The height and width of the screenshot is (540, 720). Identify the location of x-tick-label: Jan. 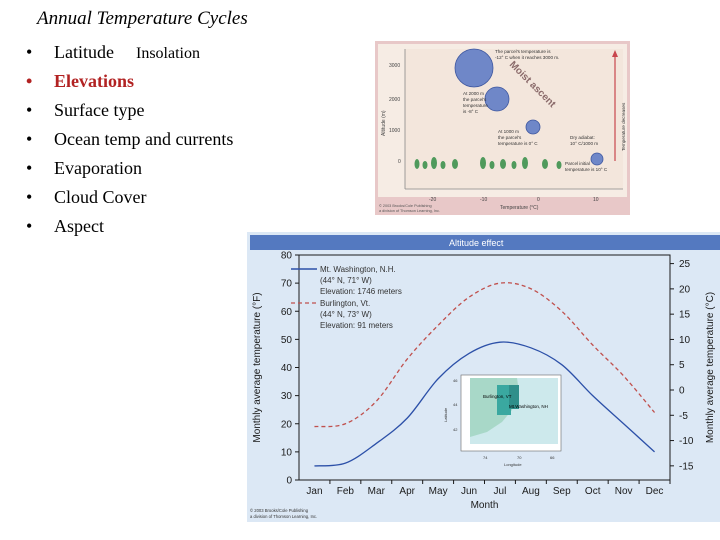
(314, 491).